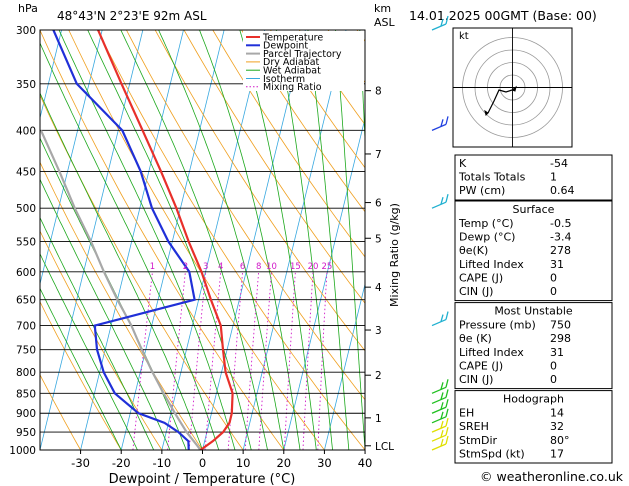 This screenshot has height=486, width=629. Describe the element at coordinates (378, 288) in the screenshot. I see `height-tick-label: 4` at that location.